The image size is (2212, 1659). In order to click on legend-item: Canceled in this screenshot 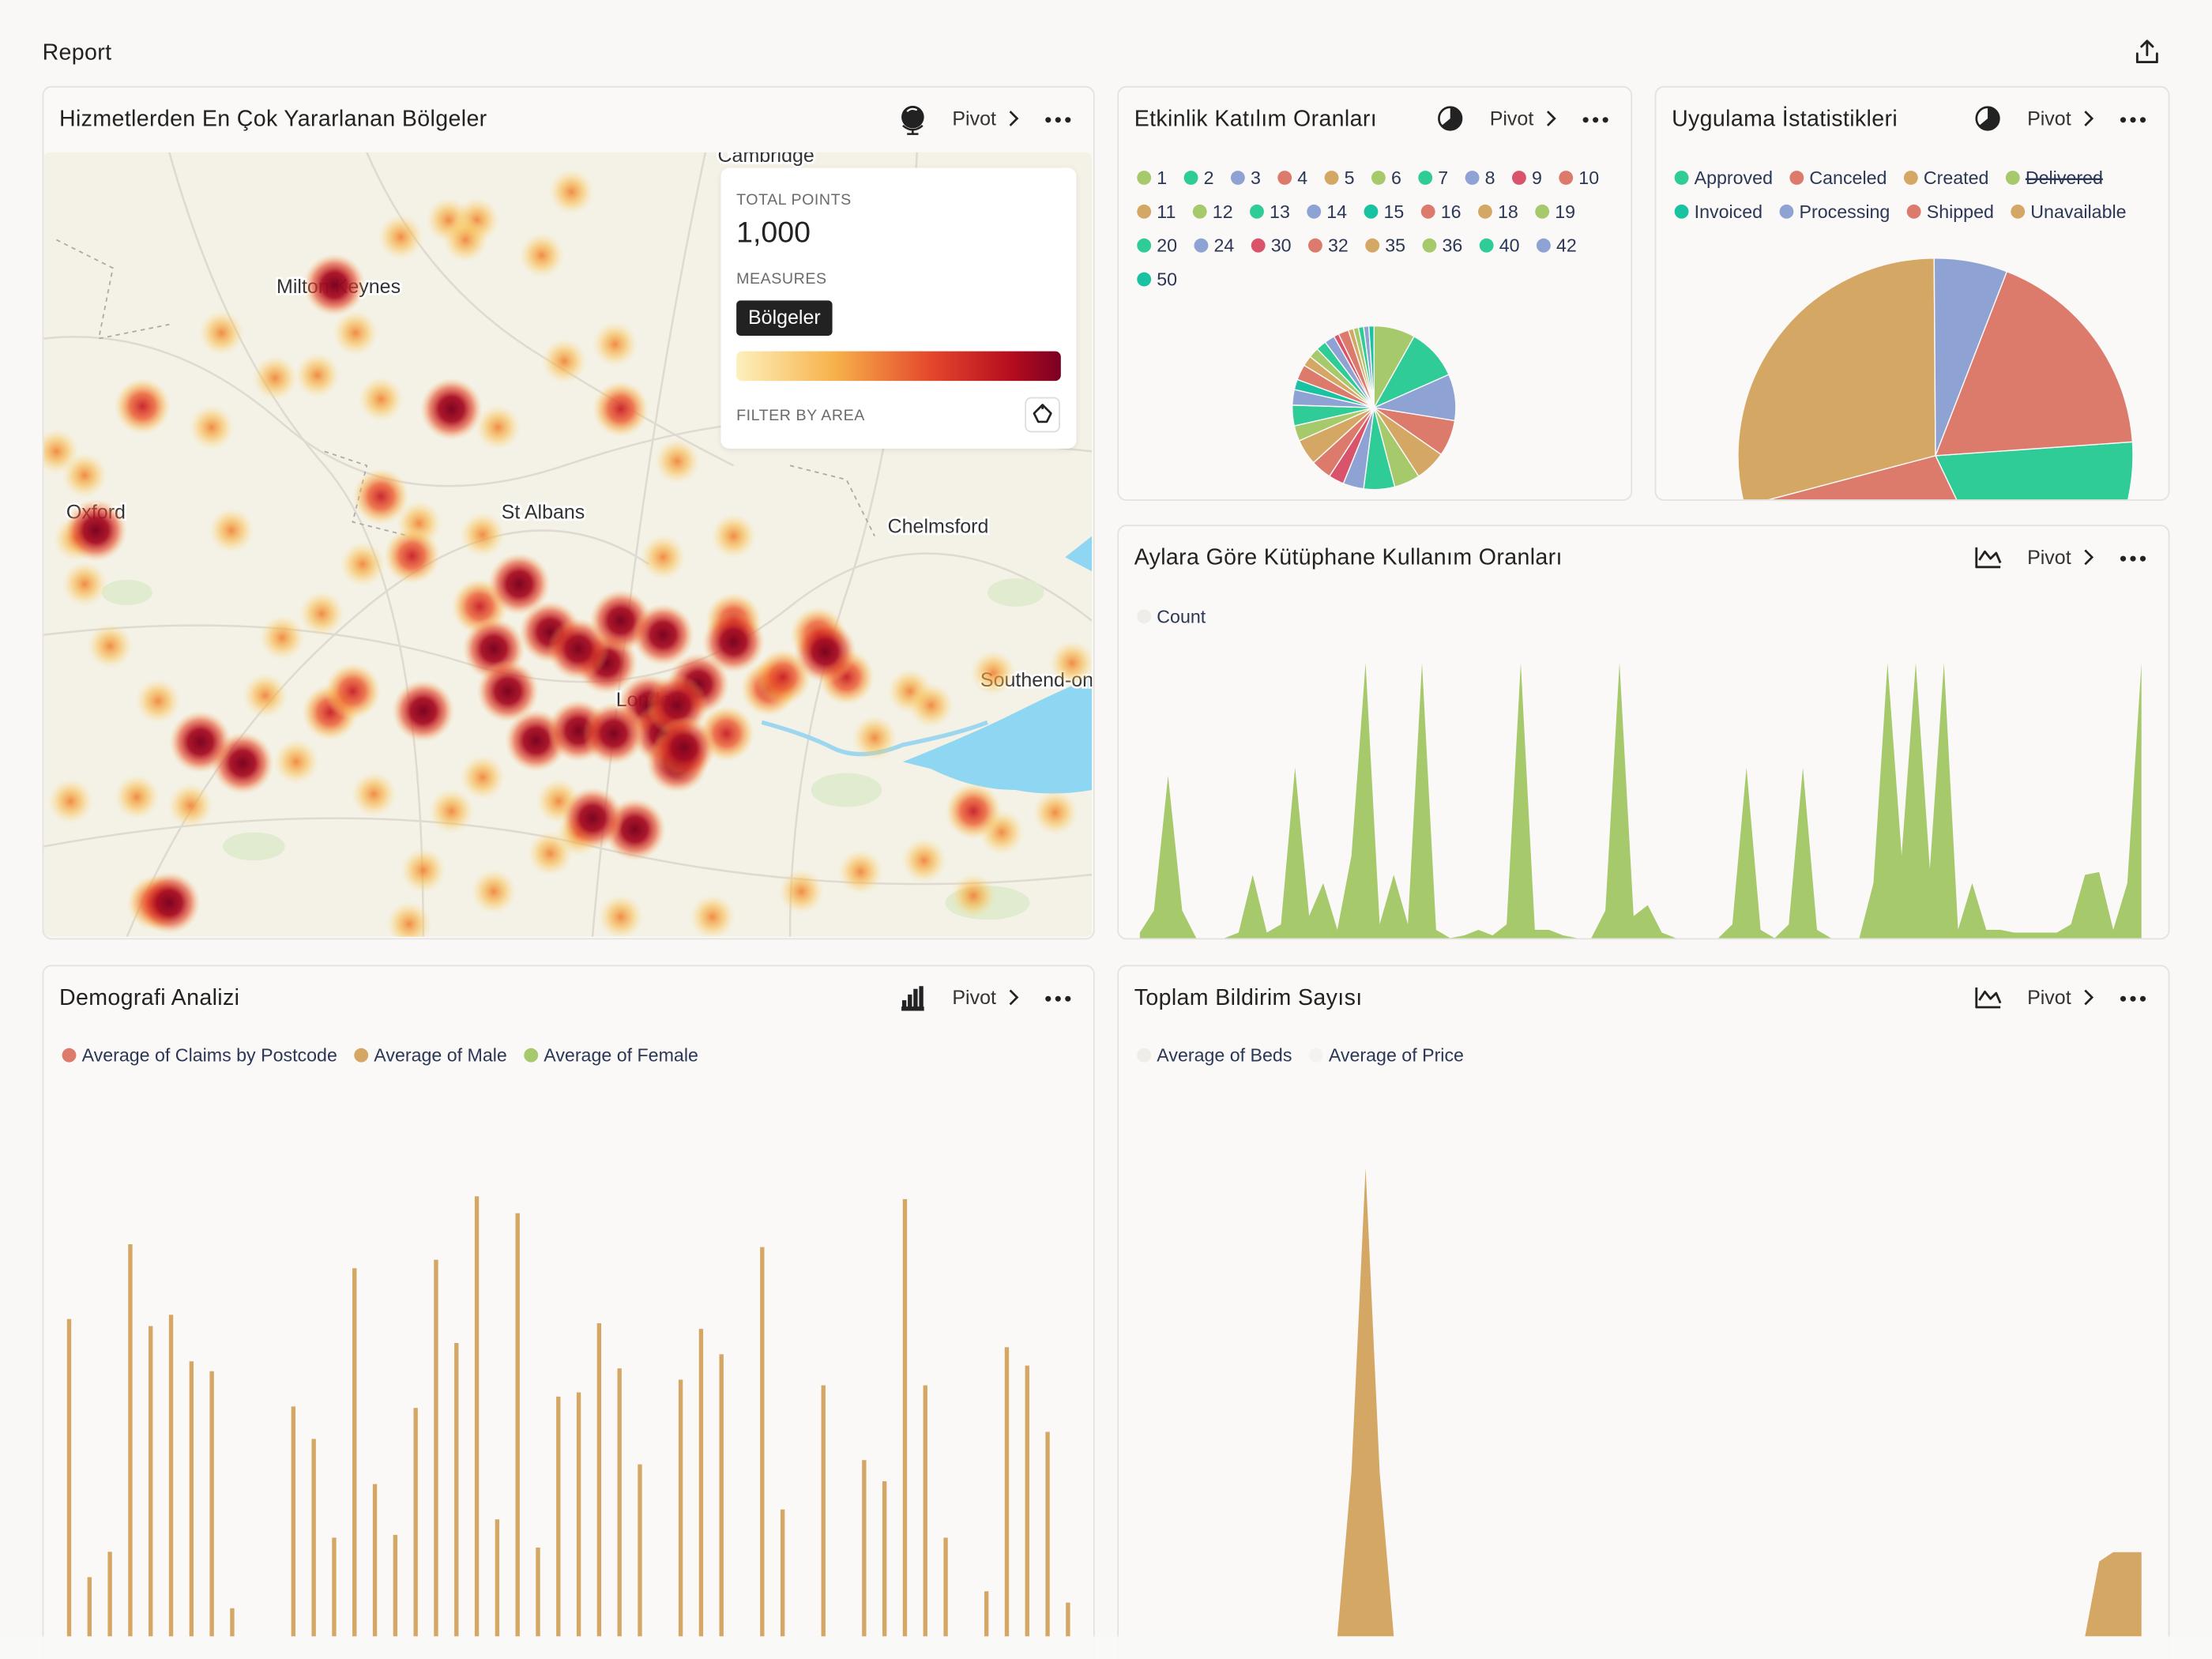, I will do `click(1838, 177)`.